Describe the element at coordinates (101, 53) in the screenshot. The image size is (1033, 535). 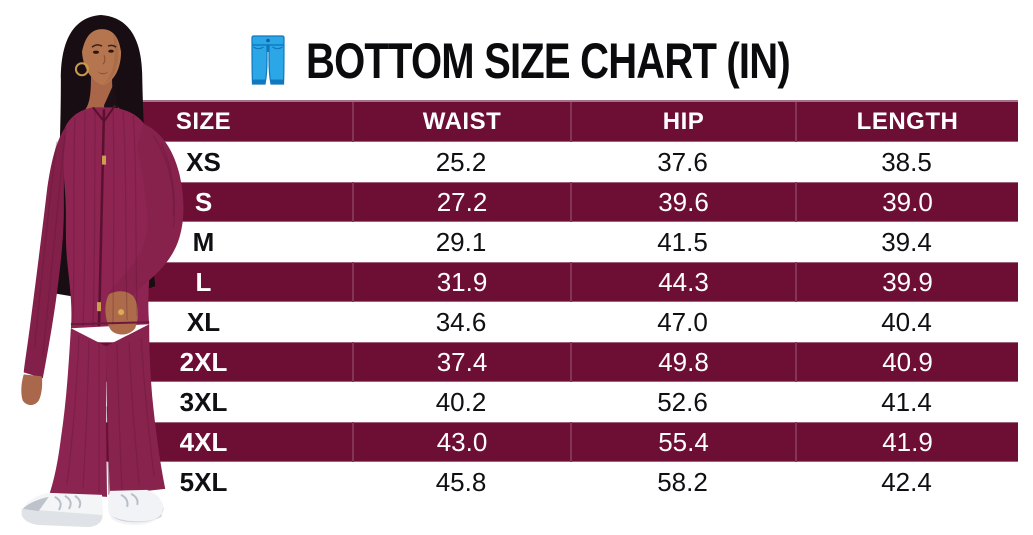
I see `model-face` at that location.